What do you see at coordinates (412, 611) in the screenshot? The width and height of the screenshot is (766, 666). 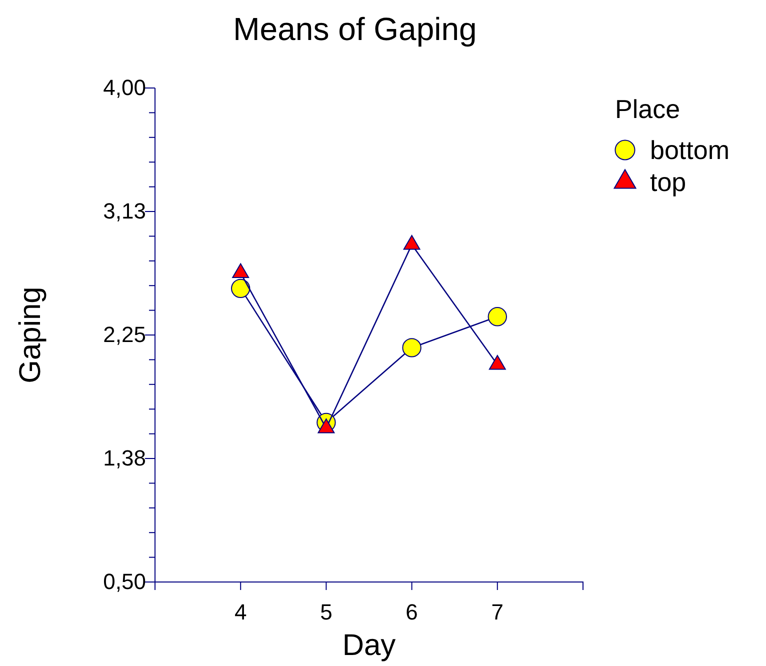 I see `x-tick-label: 6` at bounding box center [412, 611].